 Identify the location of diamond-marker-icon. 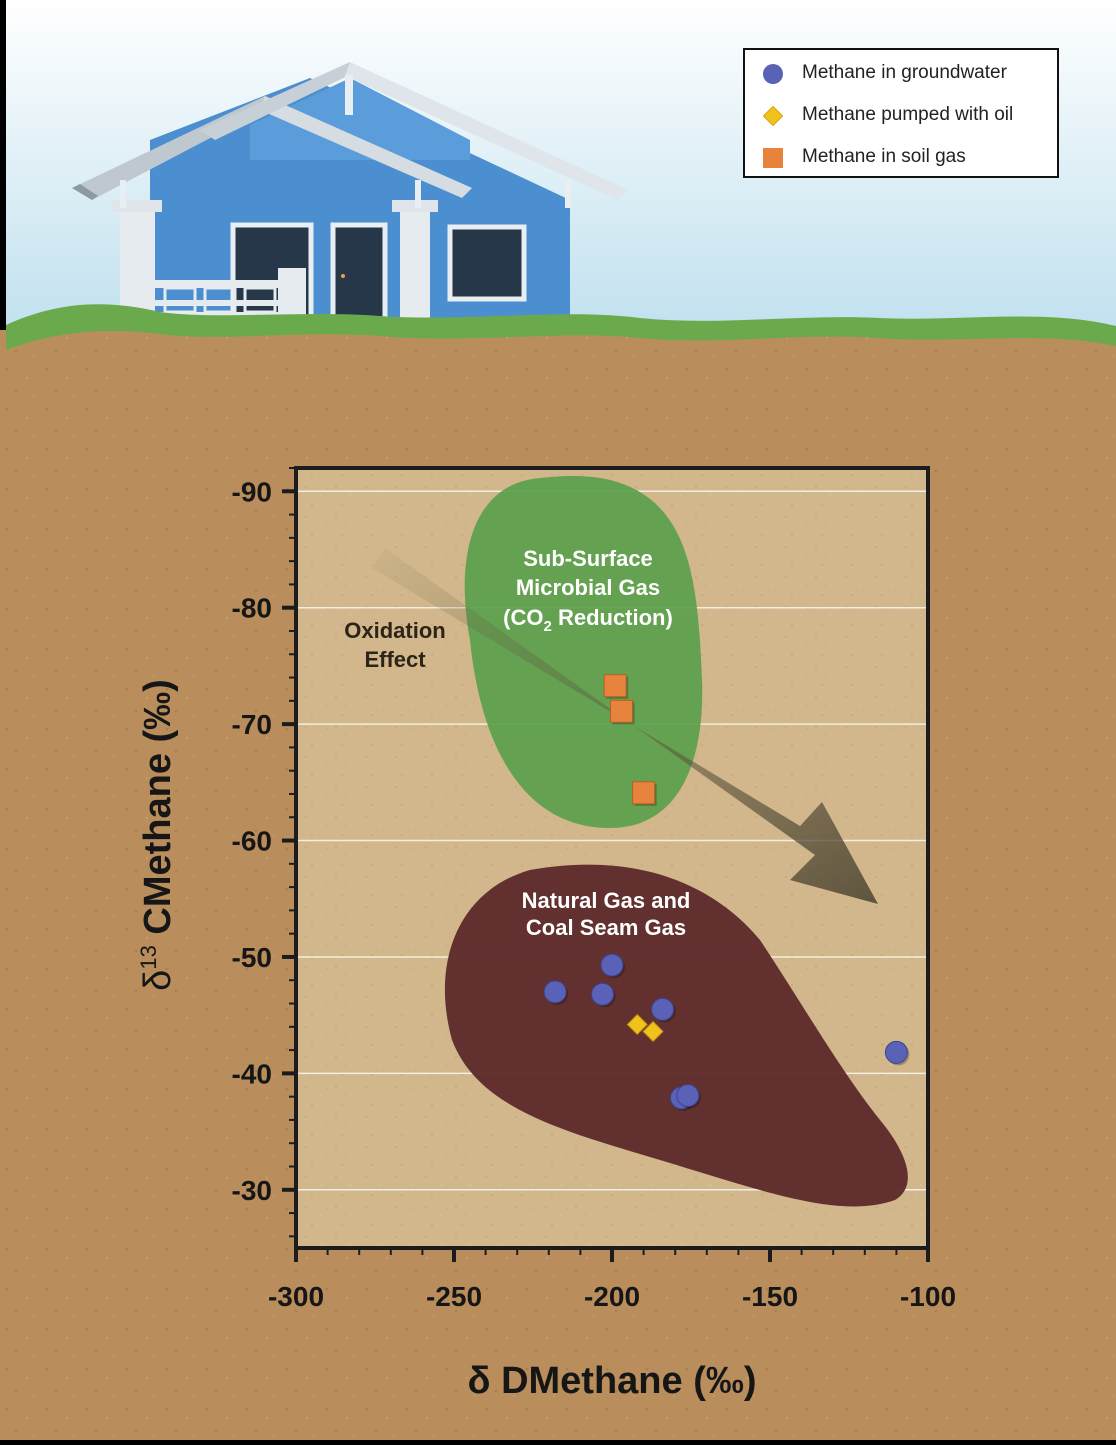
(773, 116).